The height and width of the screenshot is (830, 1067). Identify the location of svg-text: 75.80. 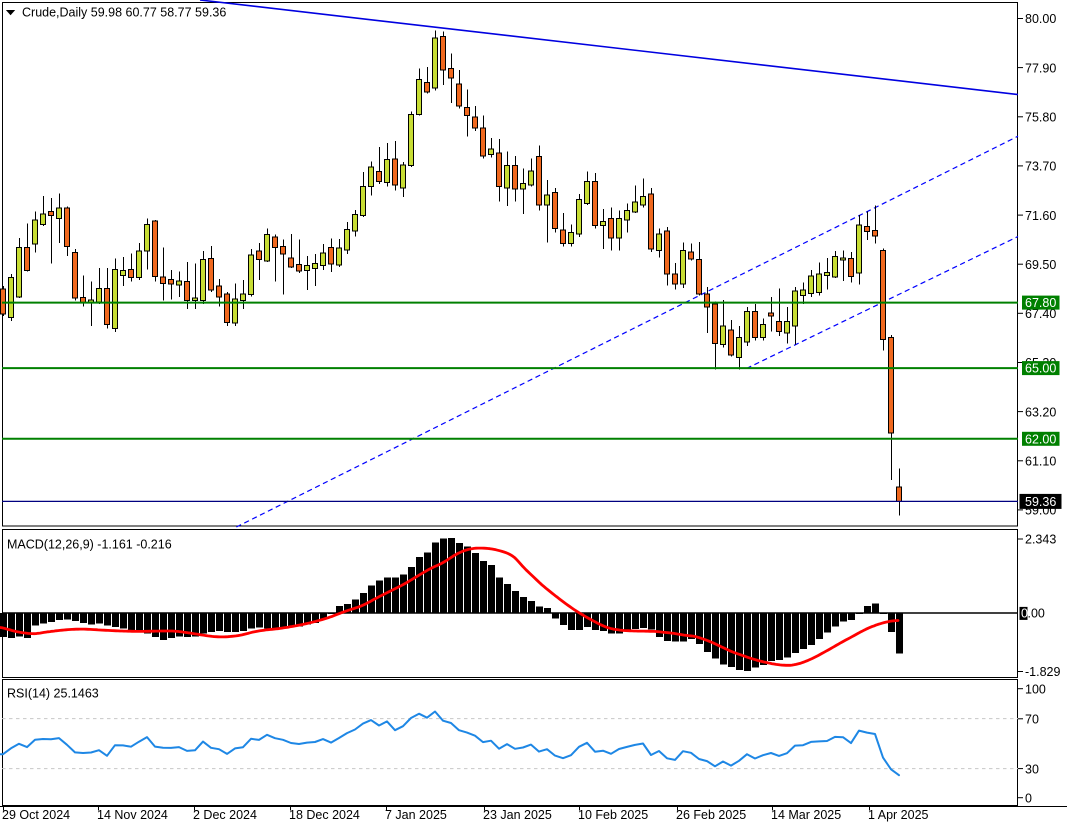
(1040, 118).